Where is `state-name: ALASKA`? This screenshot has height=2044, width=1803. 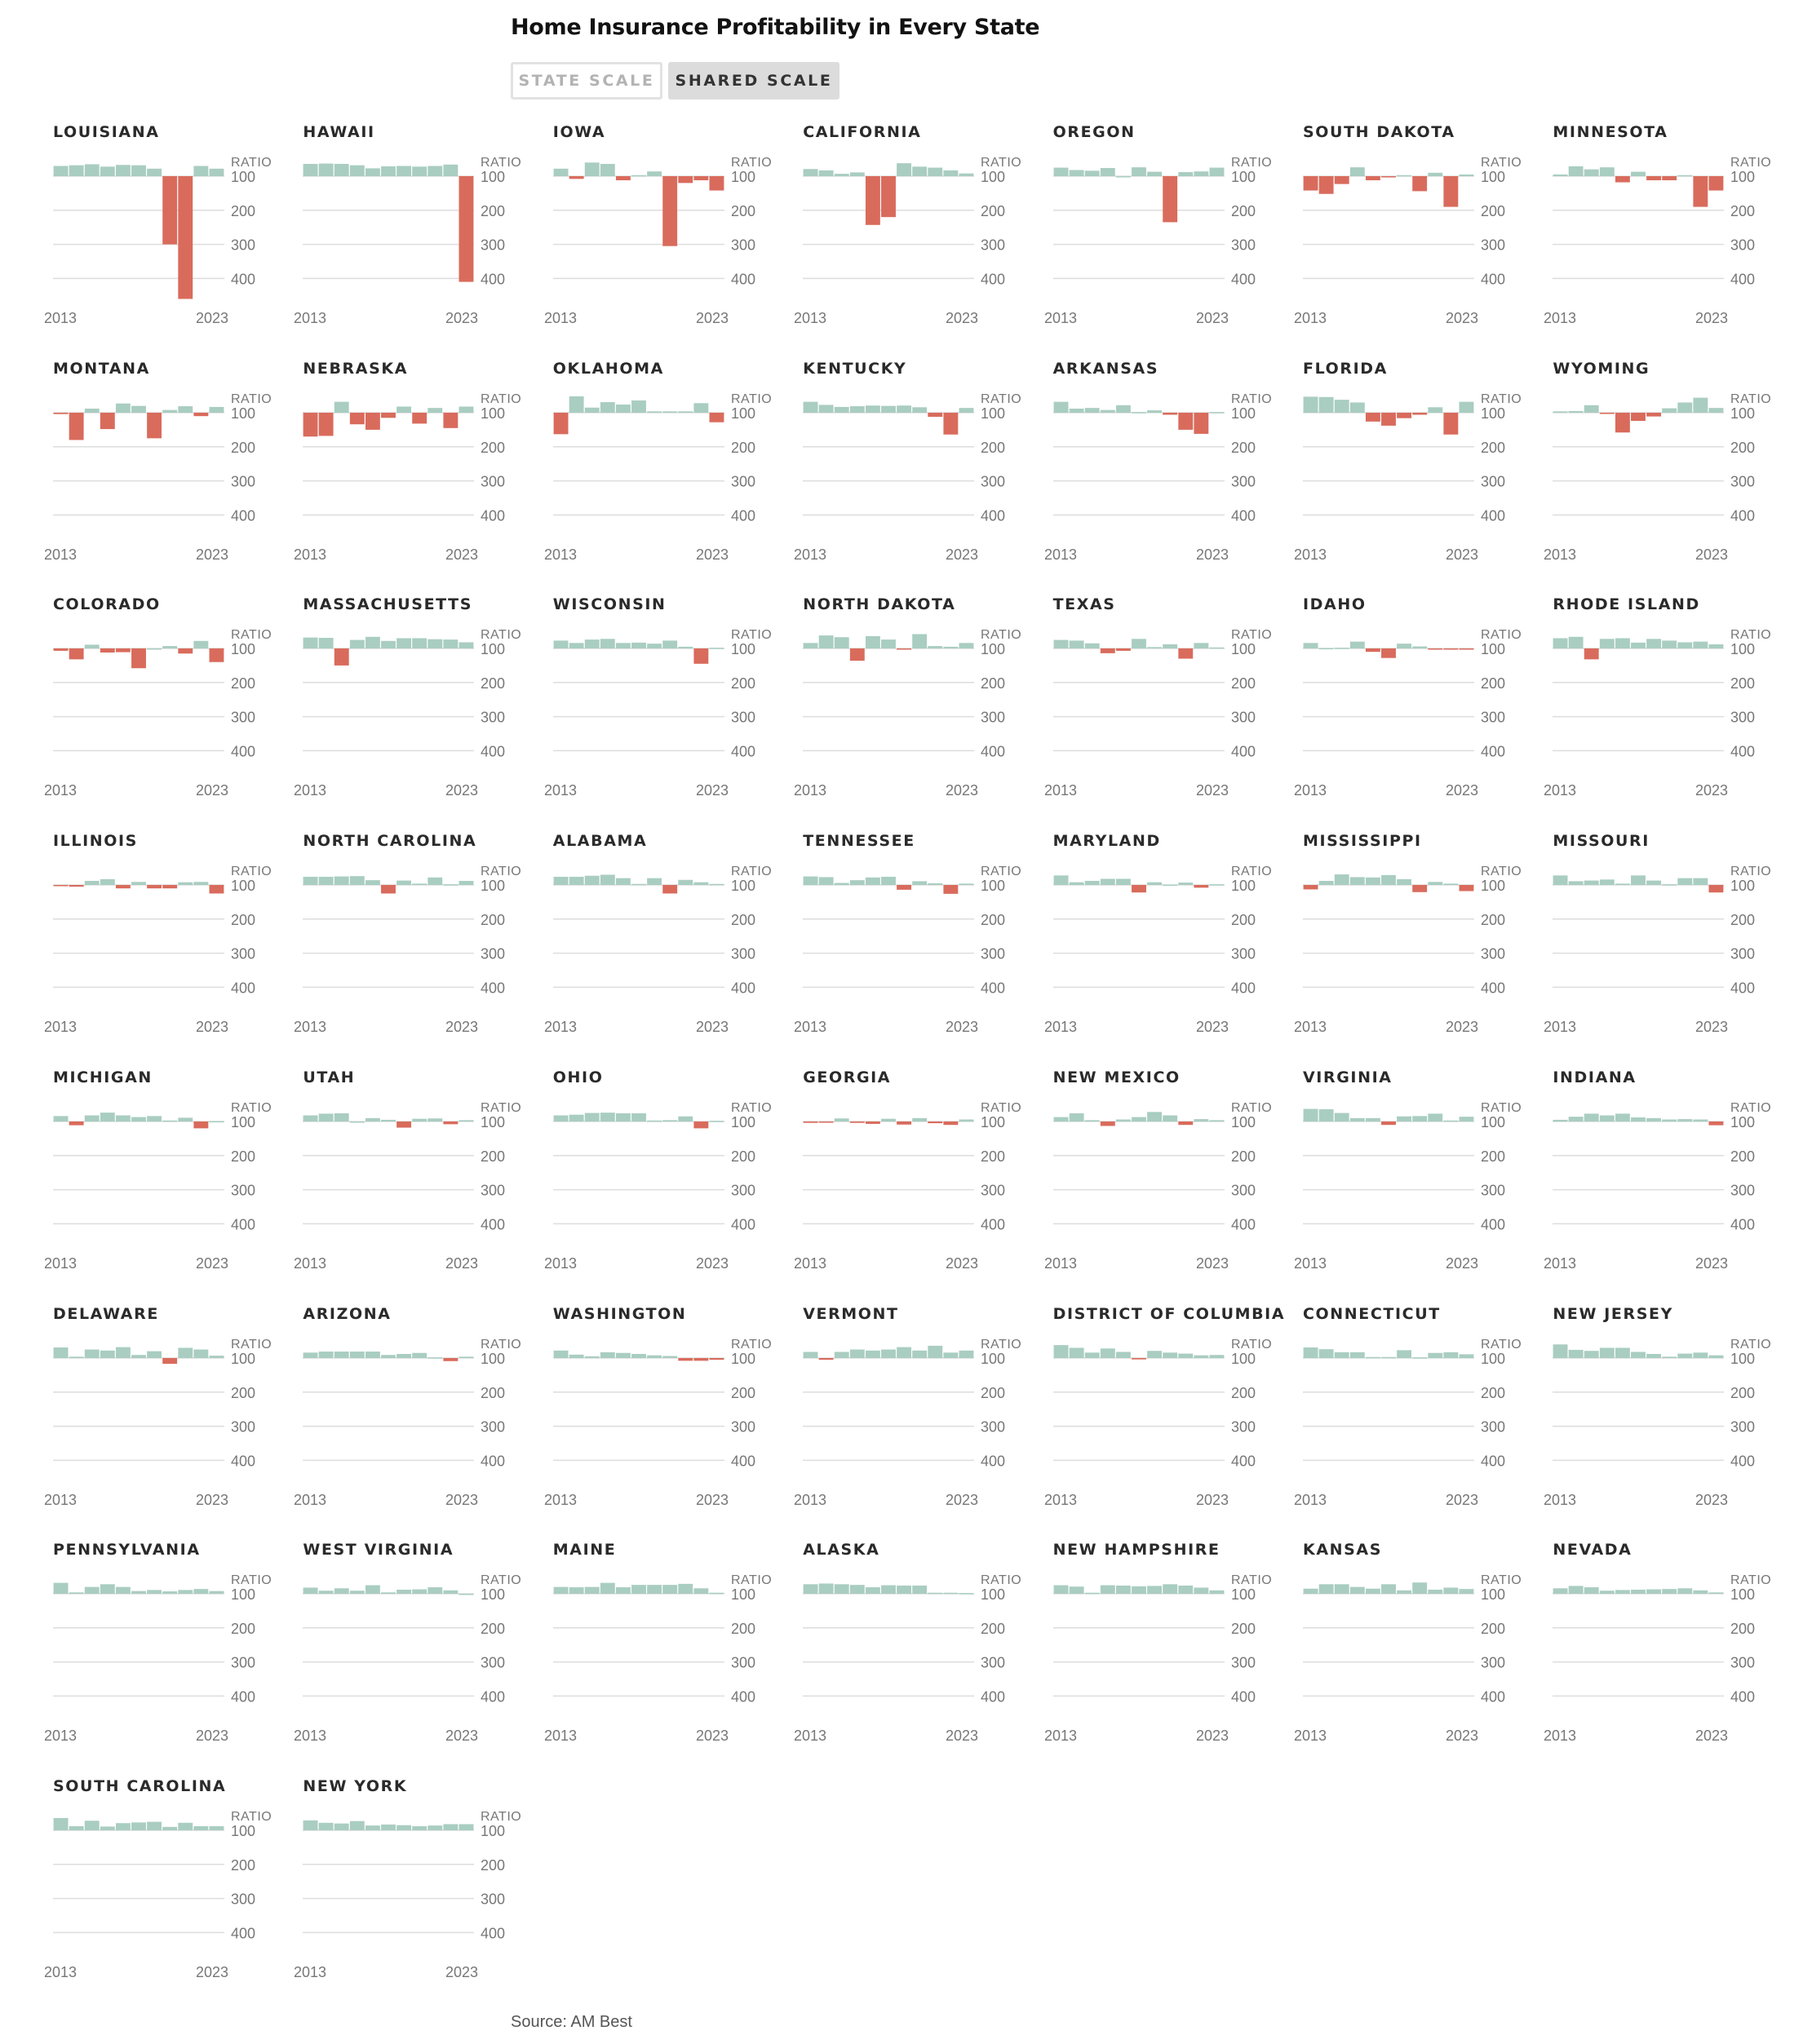
state-name: ALASKA is located at coordinates (842, 1550).